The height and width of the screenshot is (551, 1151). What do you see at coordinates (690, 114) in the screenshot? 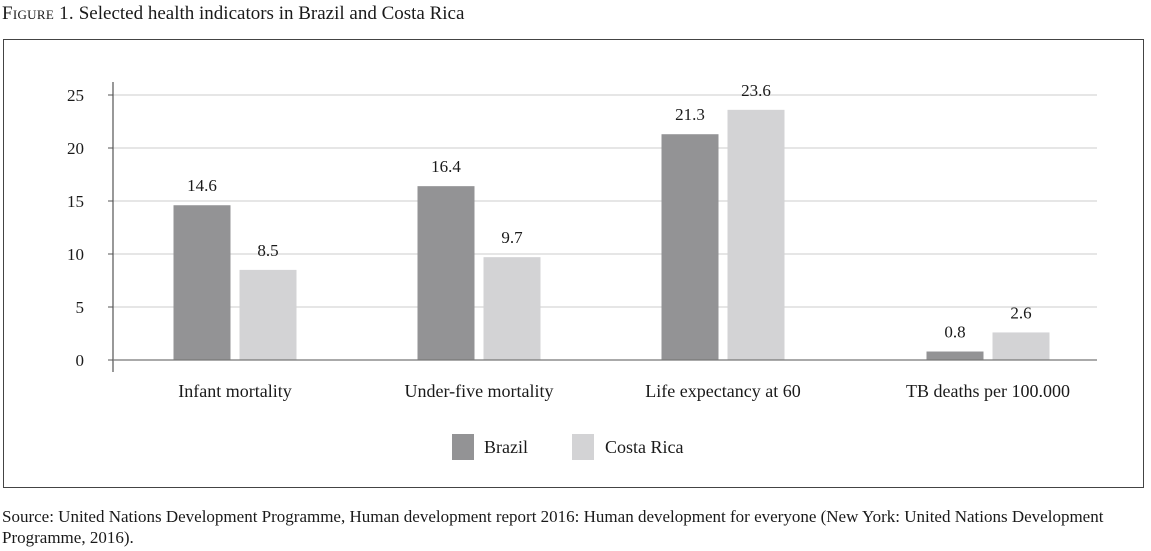
I see `data-label: 21.3` at bounding box center [690, 114].